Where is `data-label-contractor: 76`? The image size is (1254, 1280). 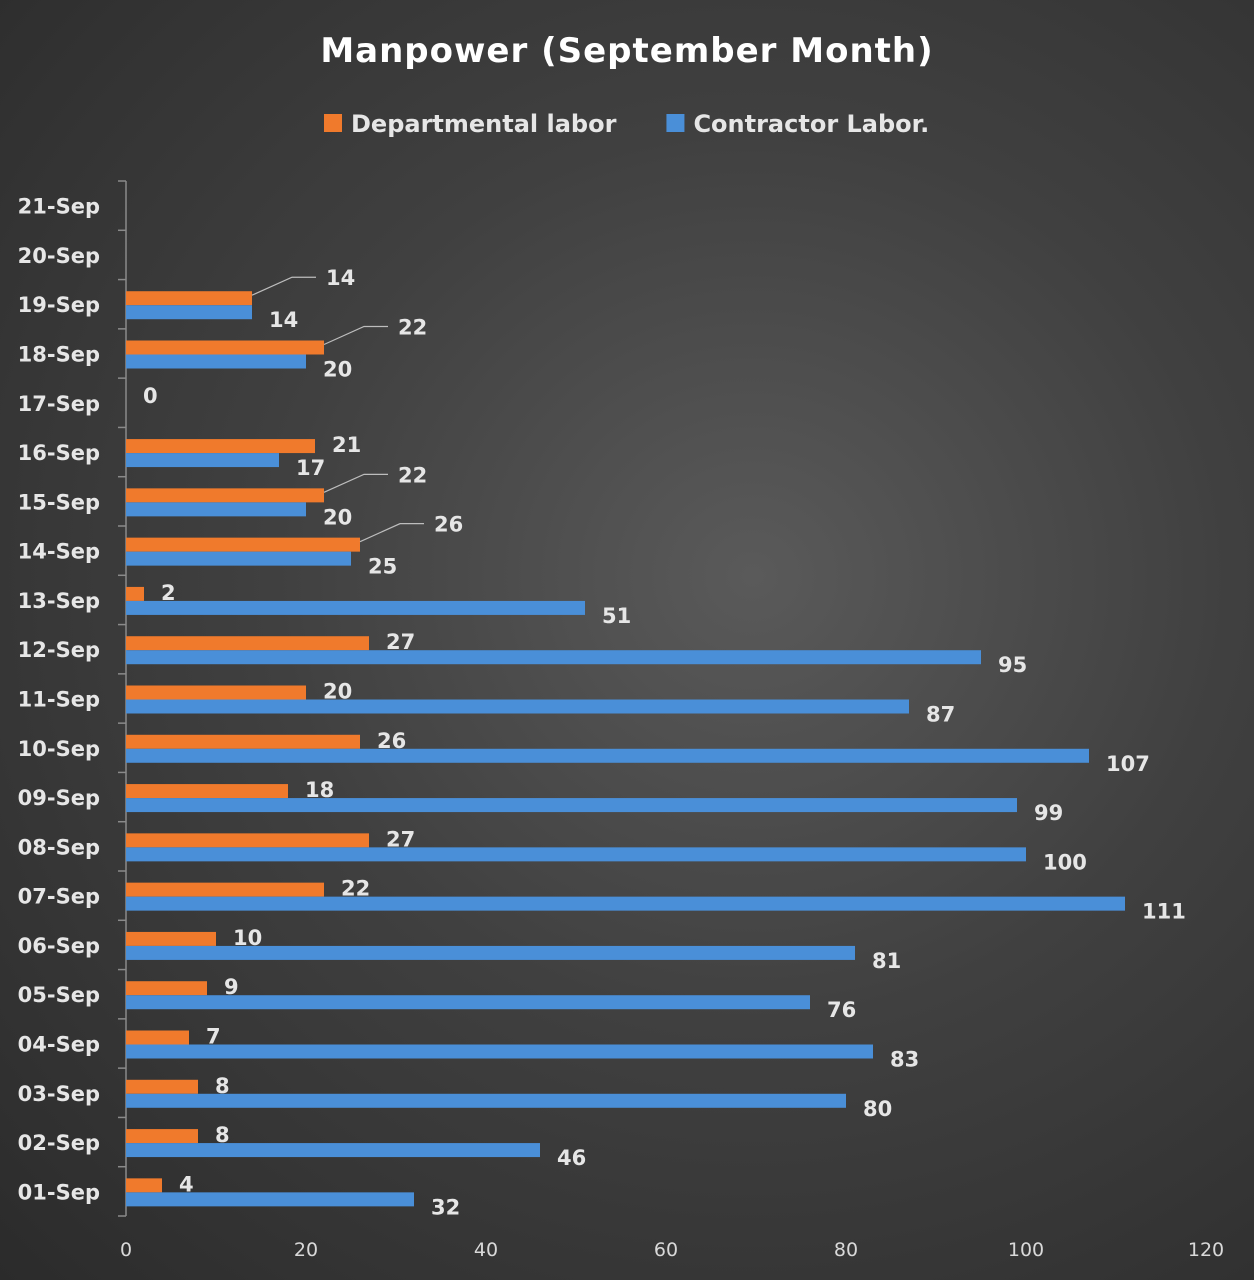 data-label-contractor: 76 is located at coordinates (841, 1010).